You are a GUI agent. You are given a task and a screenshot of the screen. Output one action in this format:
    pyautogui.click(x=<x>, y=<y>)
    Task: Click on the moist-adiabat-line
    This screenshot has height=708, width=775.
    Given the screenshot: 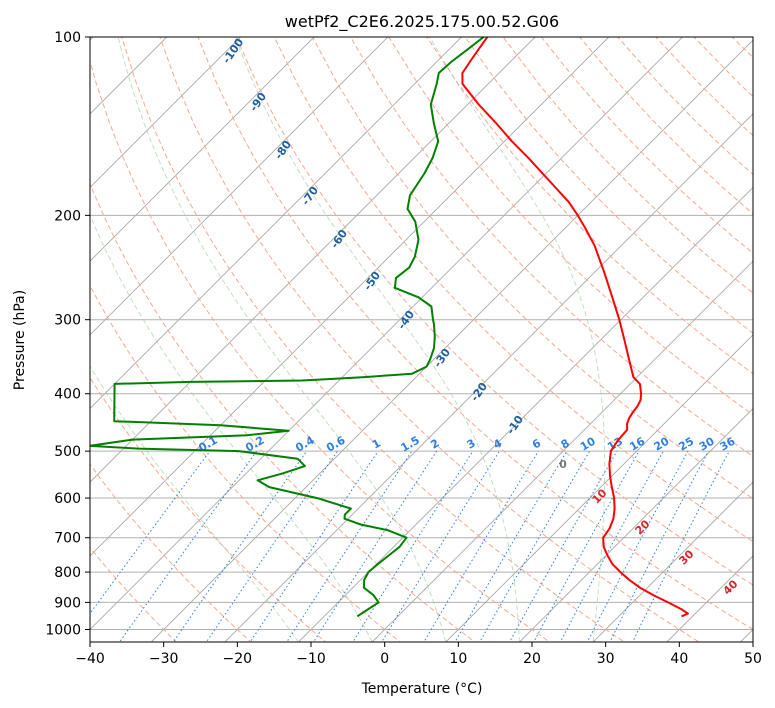 What is the action you would take?
    pyautogui.click(x=194, y=503)
    